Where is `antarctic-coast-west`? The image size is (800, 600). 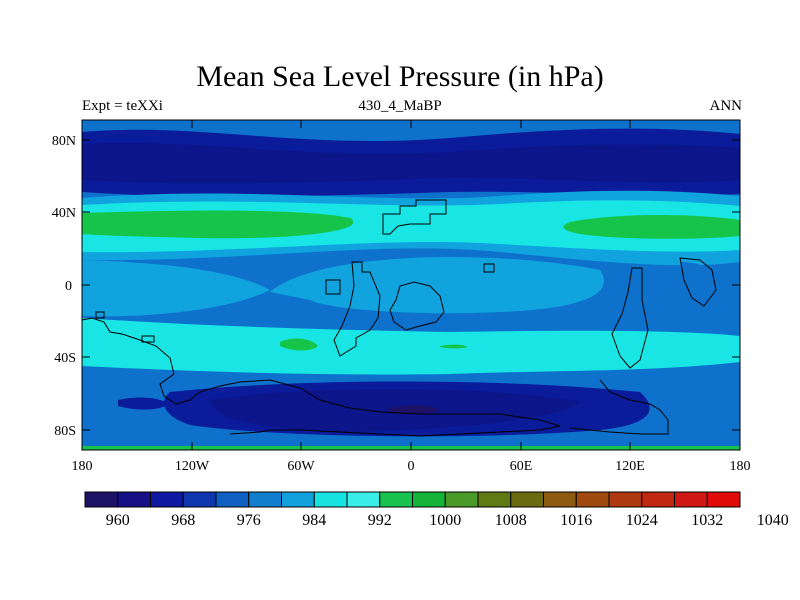 antarctic-coast-west is located at coordinates (321, 377).